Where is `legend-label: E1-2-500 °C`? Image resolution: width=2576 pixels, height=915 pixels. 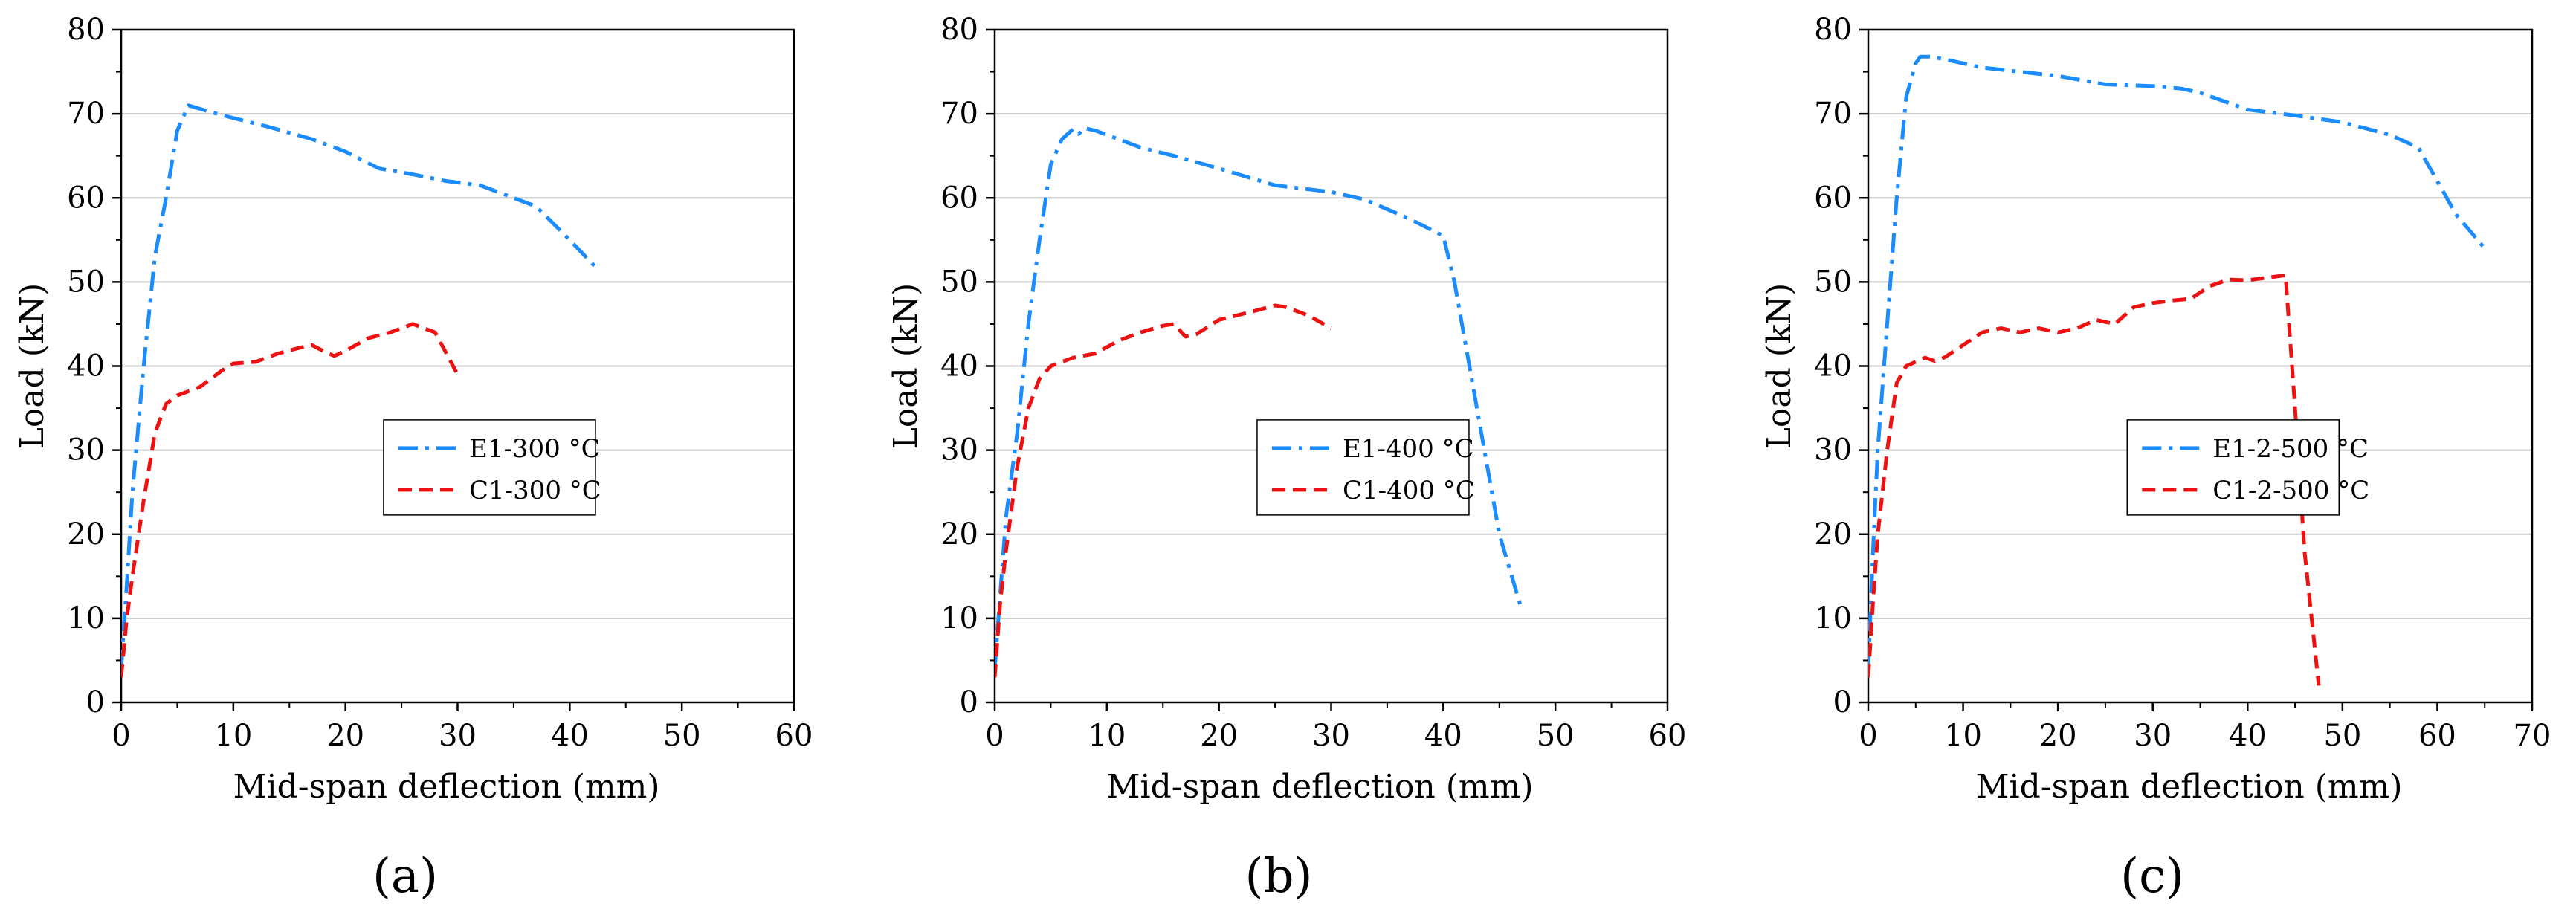
legend-label: E1-2-500 °C is located at coordinates (2290, 449).